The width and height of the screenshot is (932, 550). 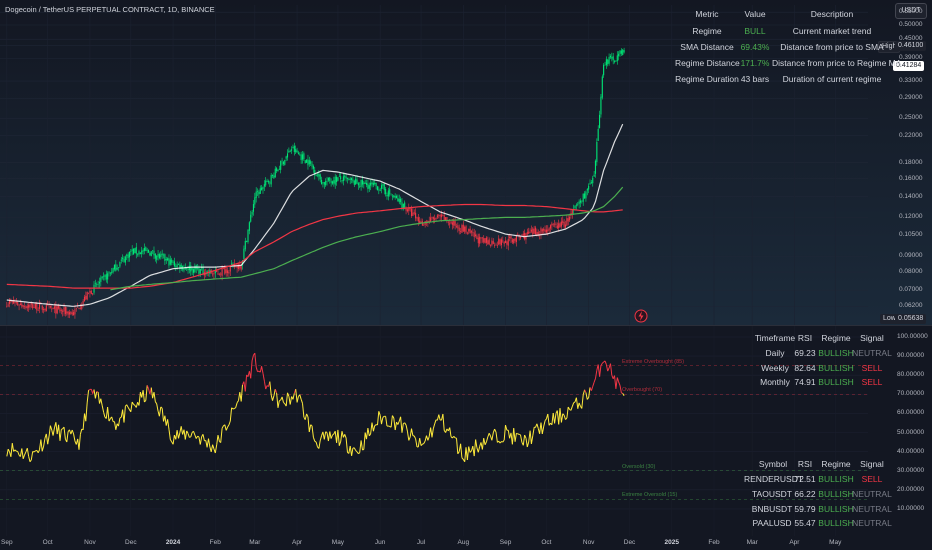 What do you see at coordinates (315, 407) in the screenshot?
I see `rsi-line` at bounding box center [315, 407].